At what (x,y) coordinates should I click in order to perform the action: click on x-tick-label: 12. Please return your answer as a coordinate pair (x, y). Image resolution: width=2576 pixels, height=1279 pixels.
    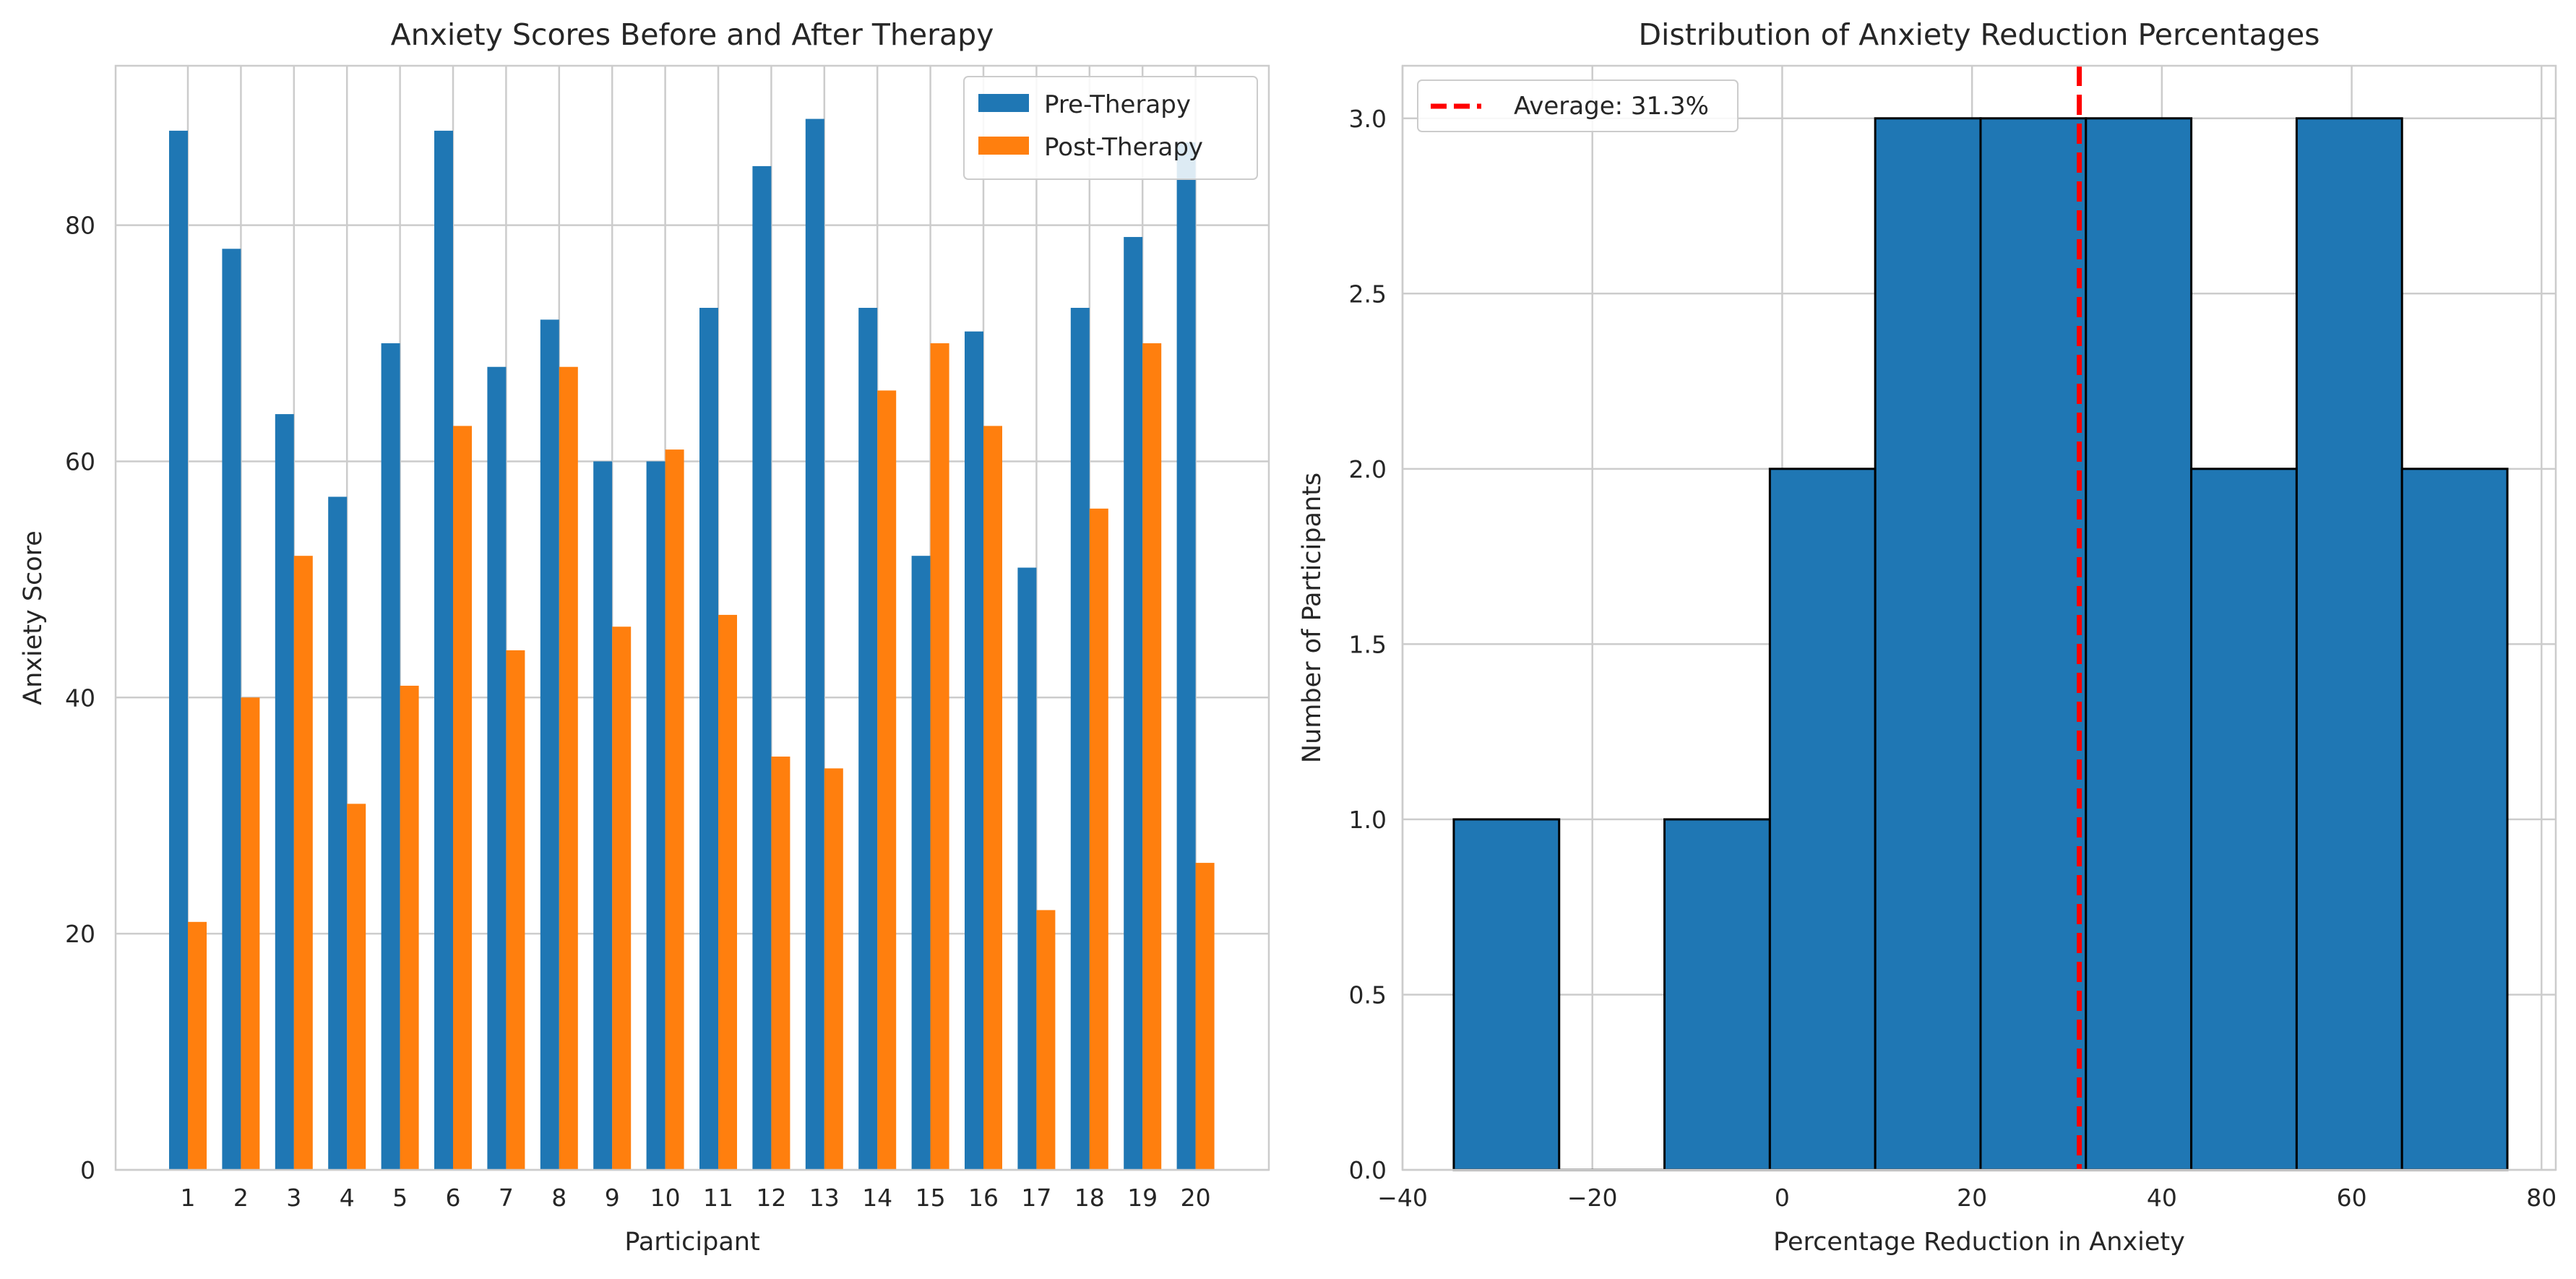
    Looking at the image, I should click on (771, 1198).